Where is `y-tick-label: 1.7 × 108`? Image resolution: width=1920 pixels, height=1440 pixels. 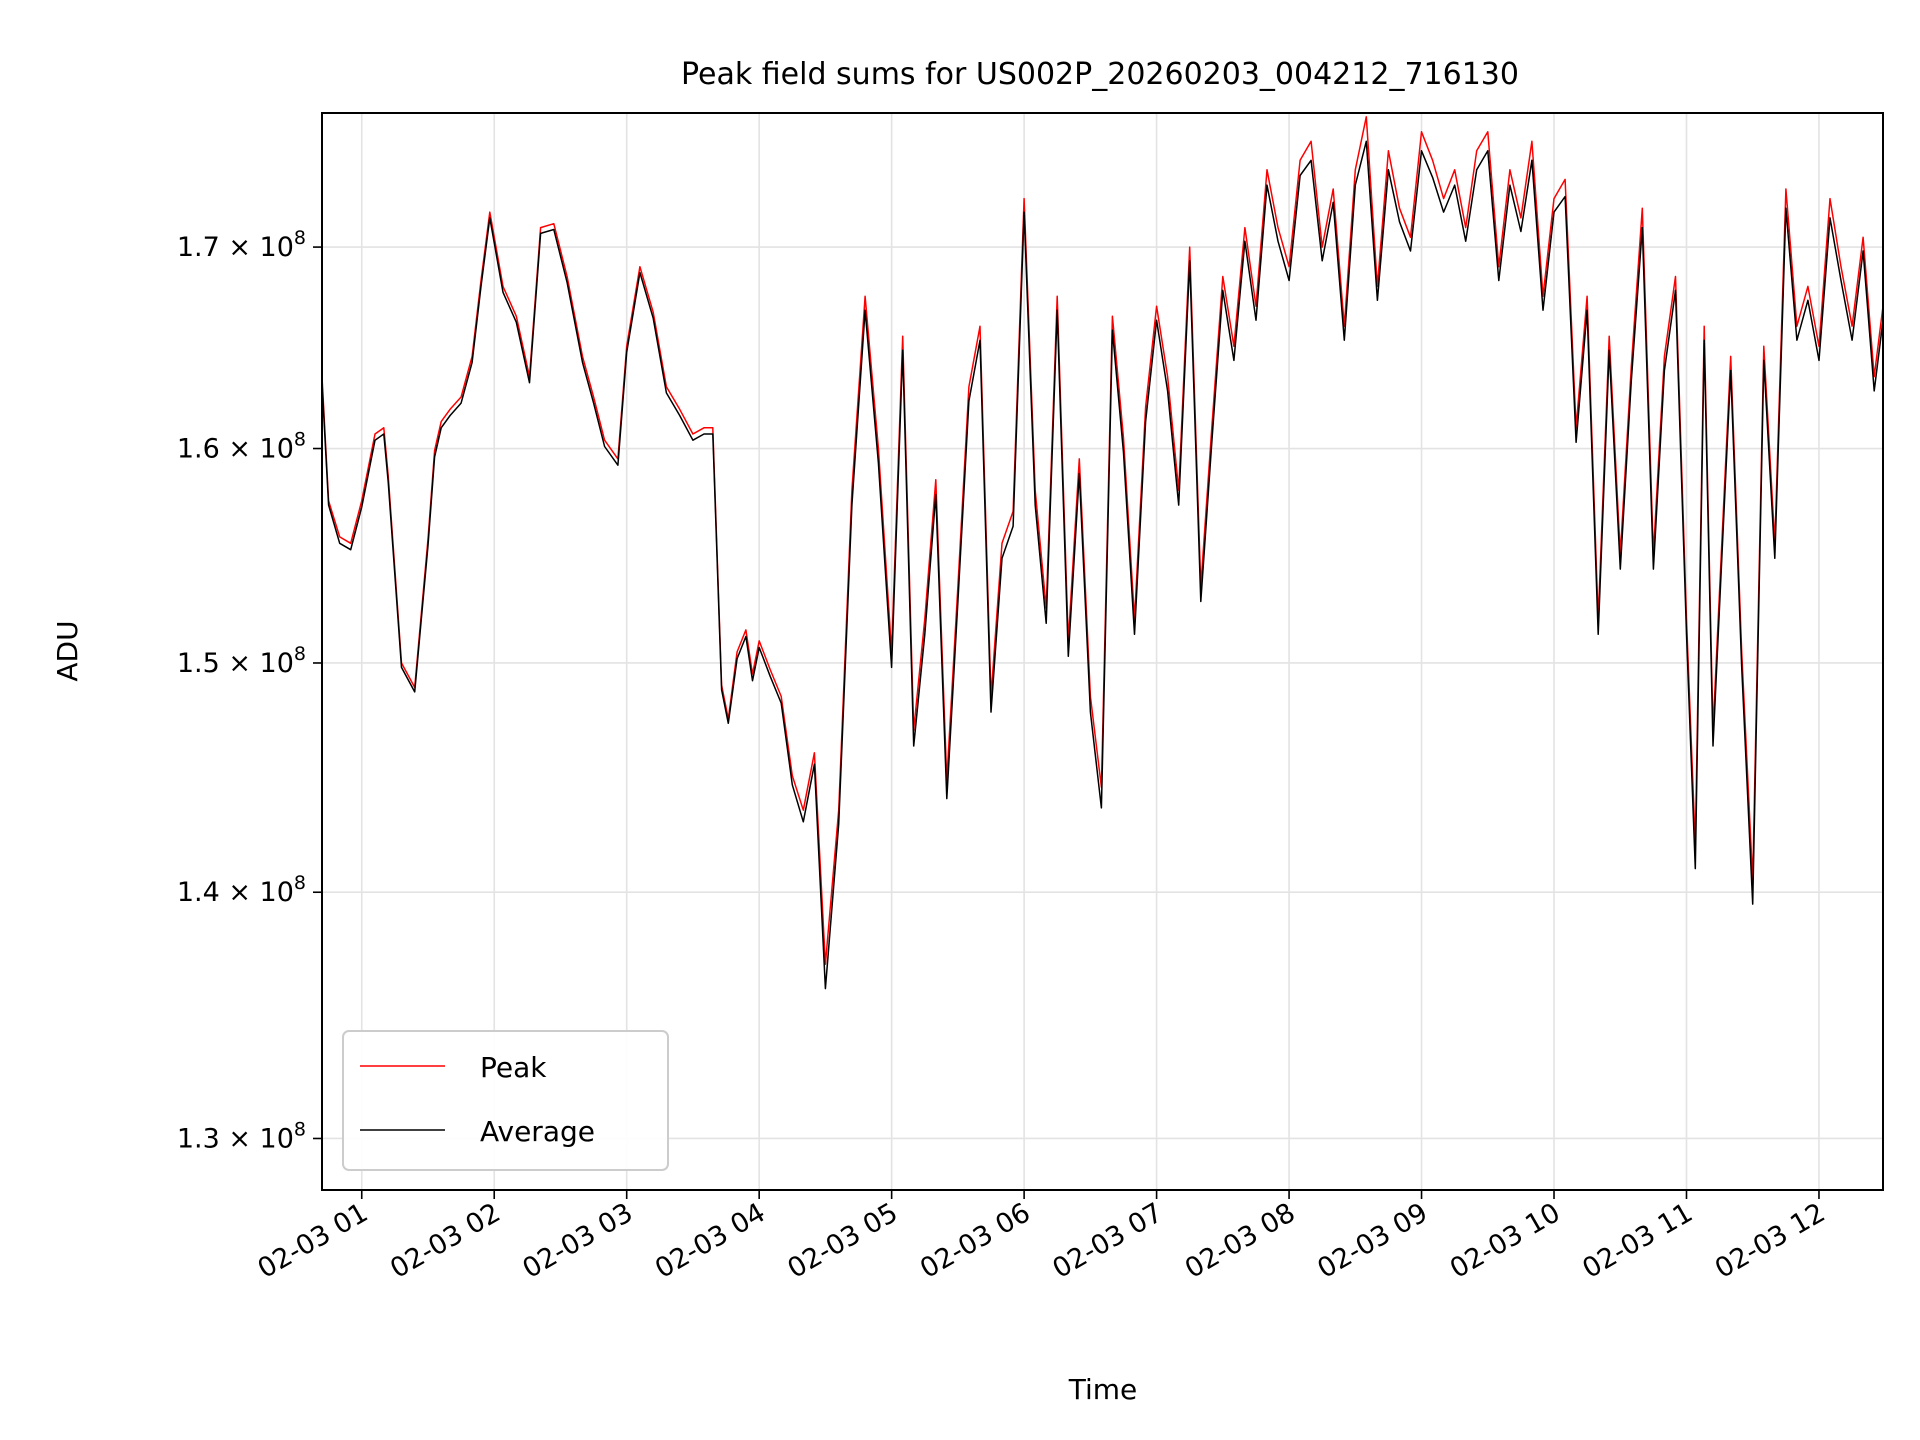 y-tick-label: 1.7 × 108 is located at coordinates (241, 245).